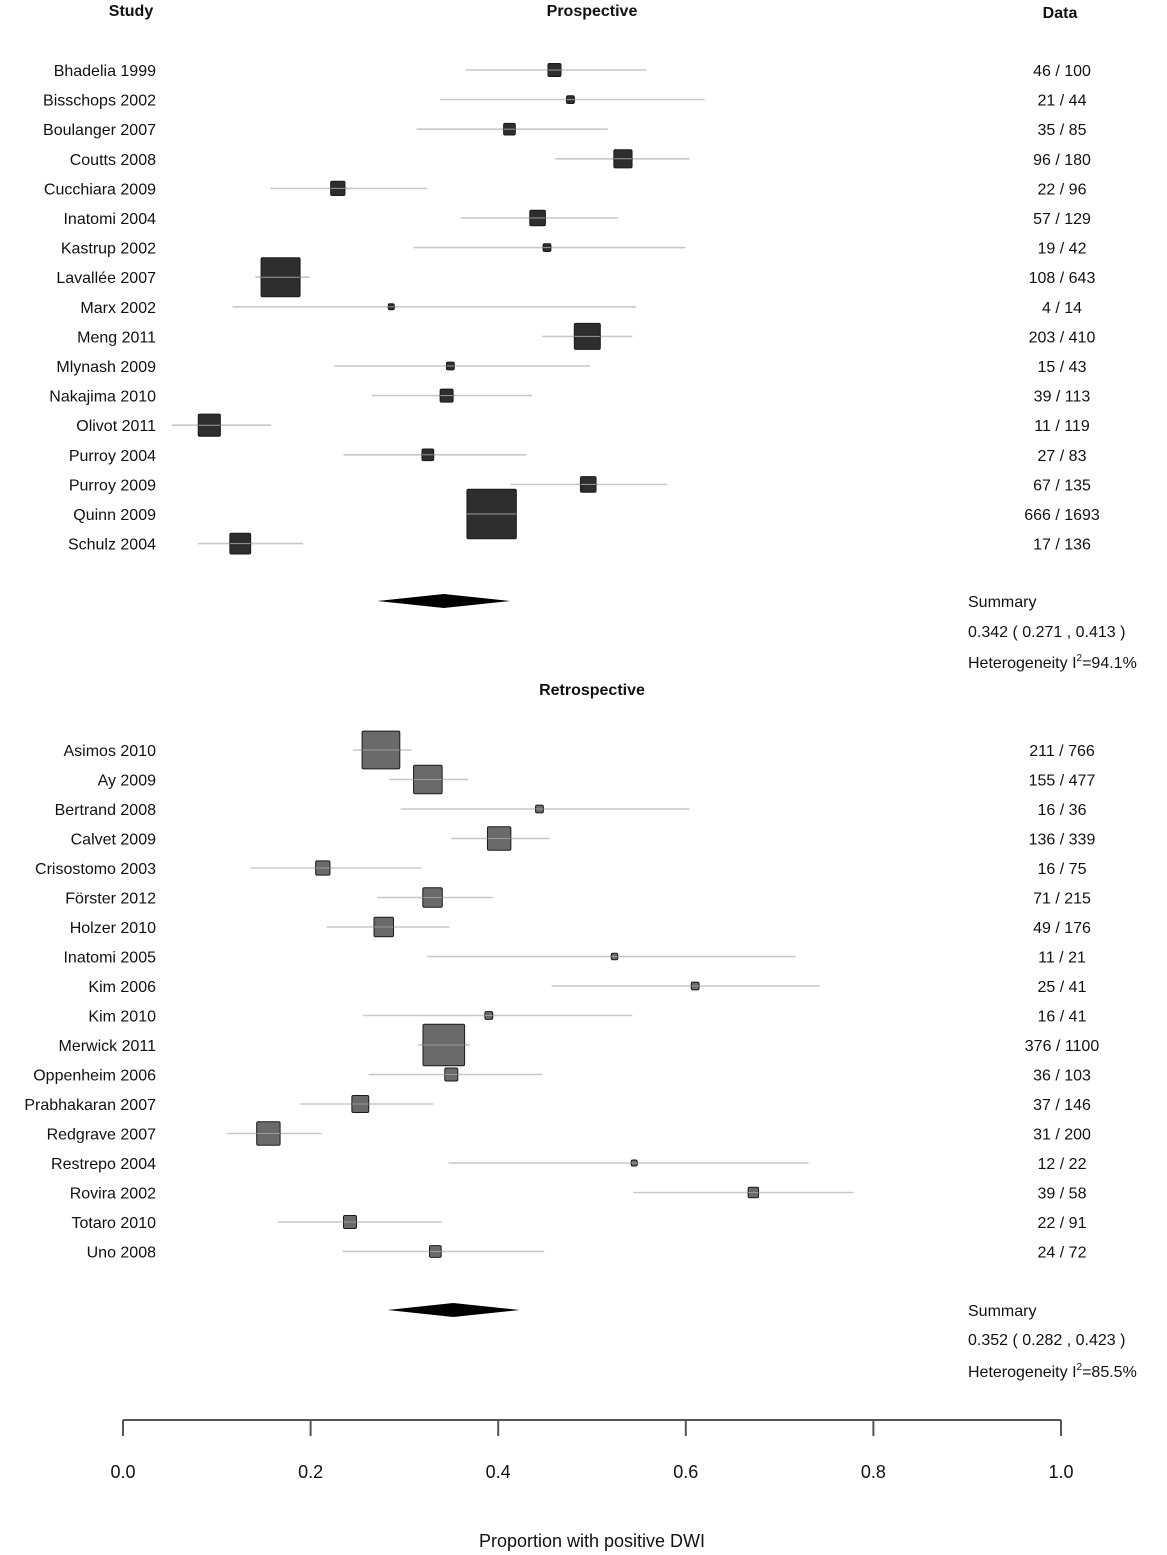  What do you see at coordinates (1062, 219) in the screenshot?
I see `study-data: 57 / 129` at bounding box center [1062, 219].